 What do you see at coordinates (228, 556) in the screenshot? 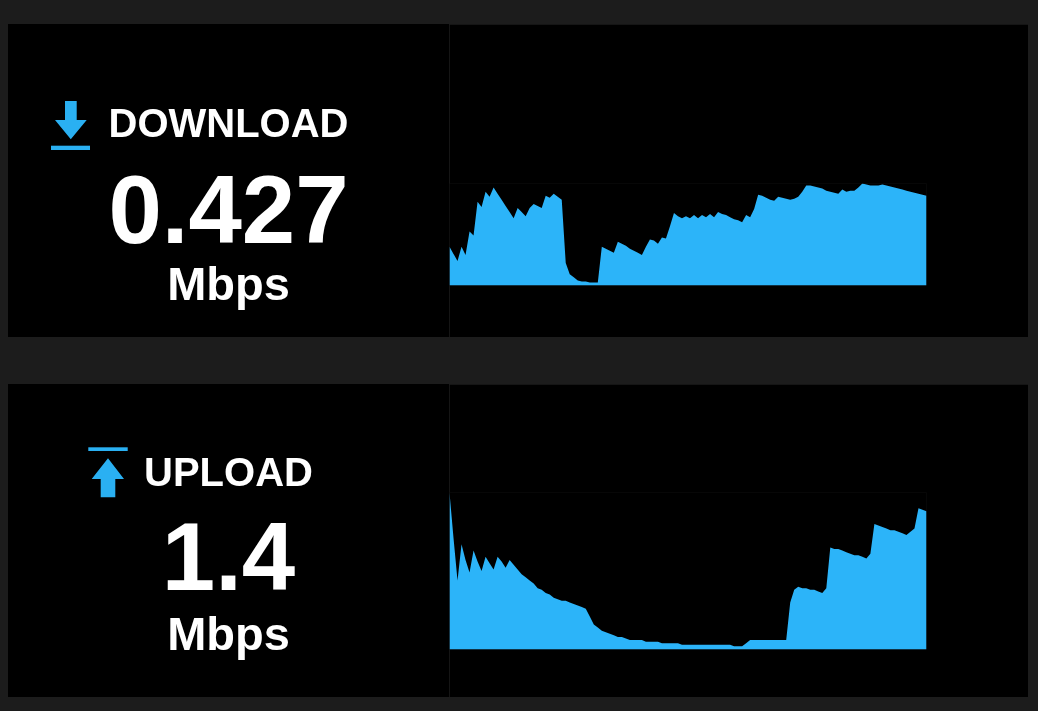
I see `text: 1.4` at bounding box center [228, 556].